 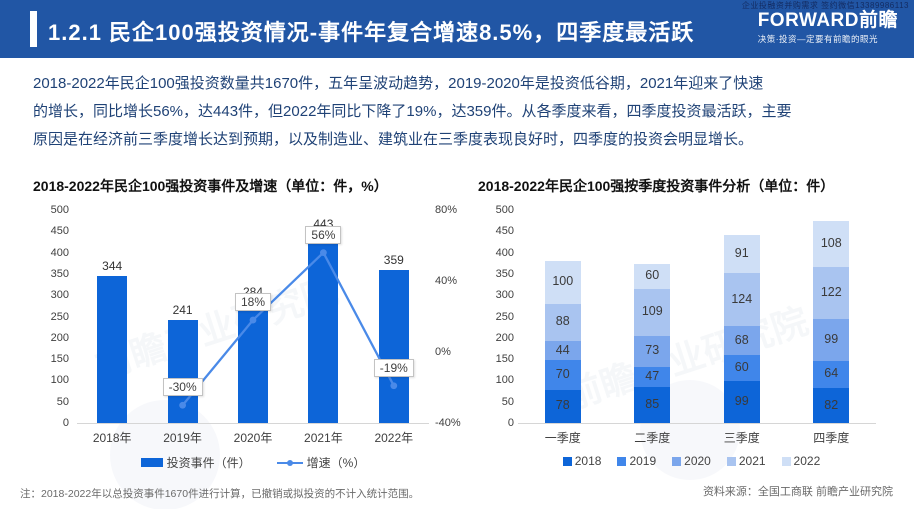 What do you see at coordinates (112, 266) in the screenshot?
I see `bar-value-label: 344` at bounding box center [112, 266].